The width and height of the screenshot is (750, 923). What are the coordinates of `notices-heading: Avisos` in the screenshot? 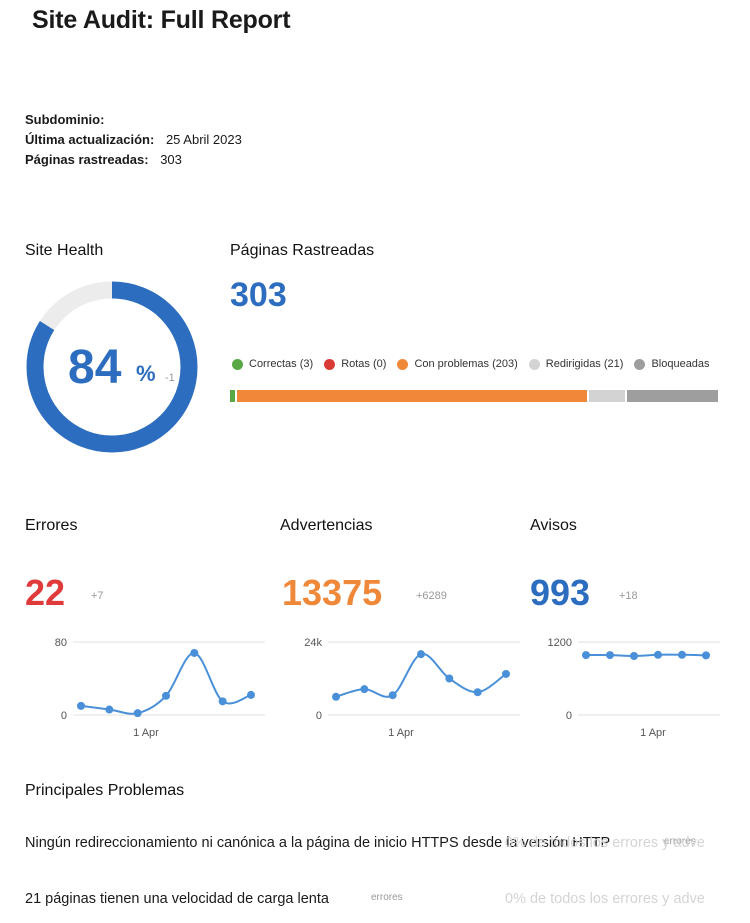 It's located at (553, 525).